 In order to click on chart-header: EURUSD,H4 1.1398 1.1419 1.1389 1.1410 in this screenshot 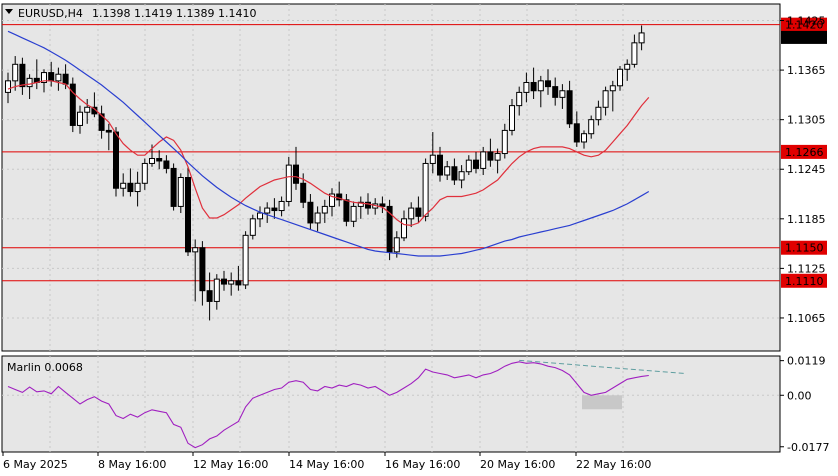, I will do `click(130, 13)`.